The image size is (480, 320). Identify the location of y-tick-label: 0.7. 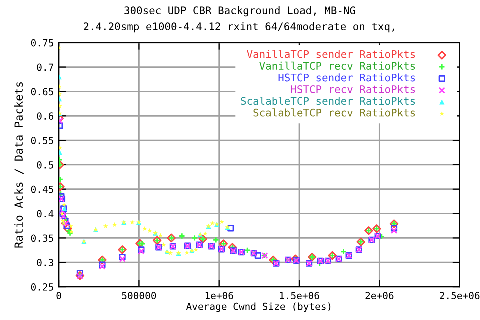
(45, 68).